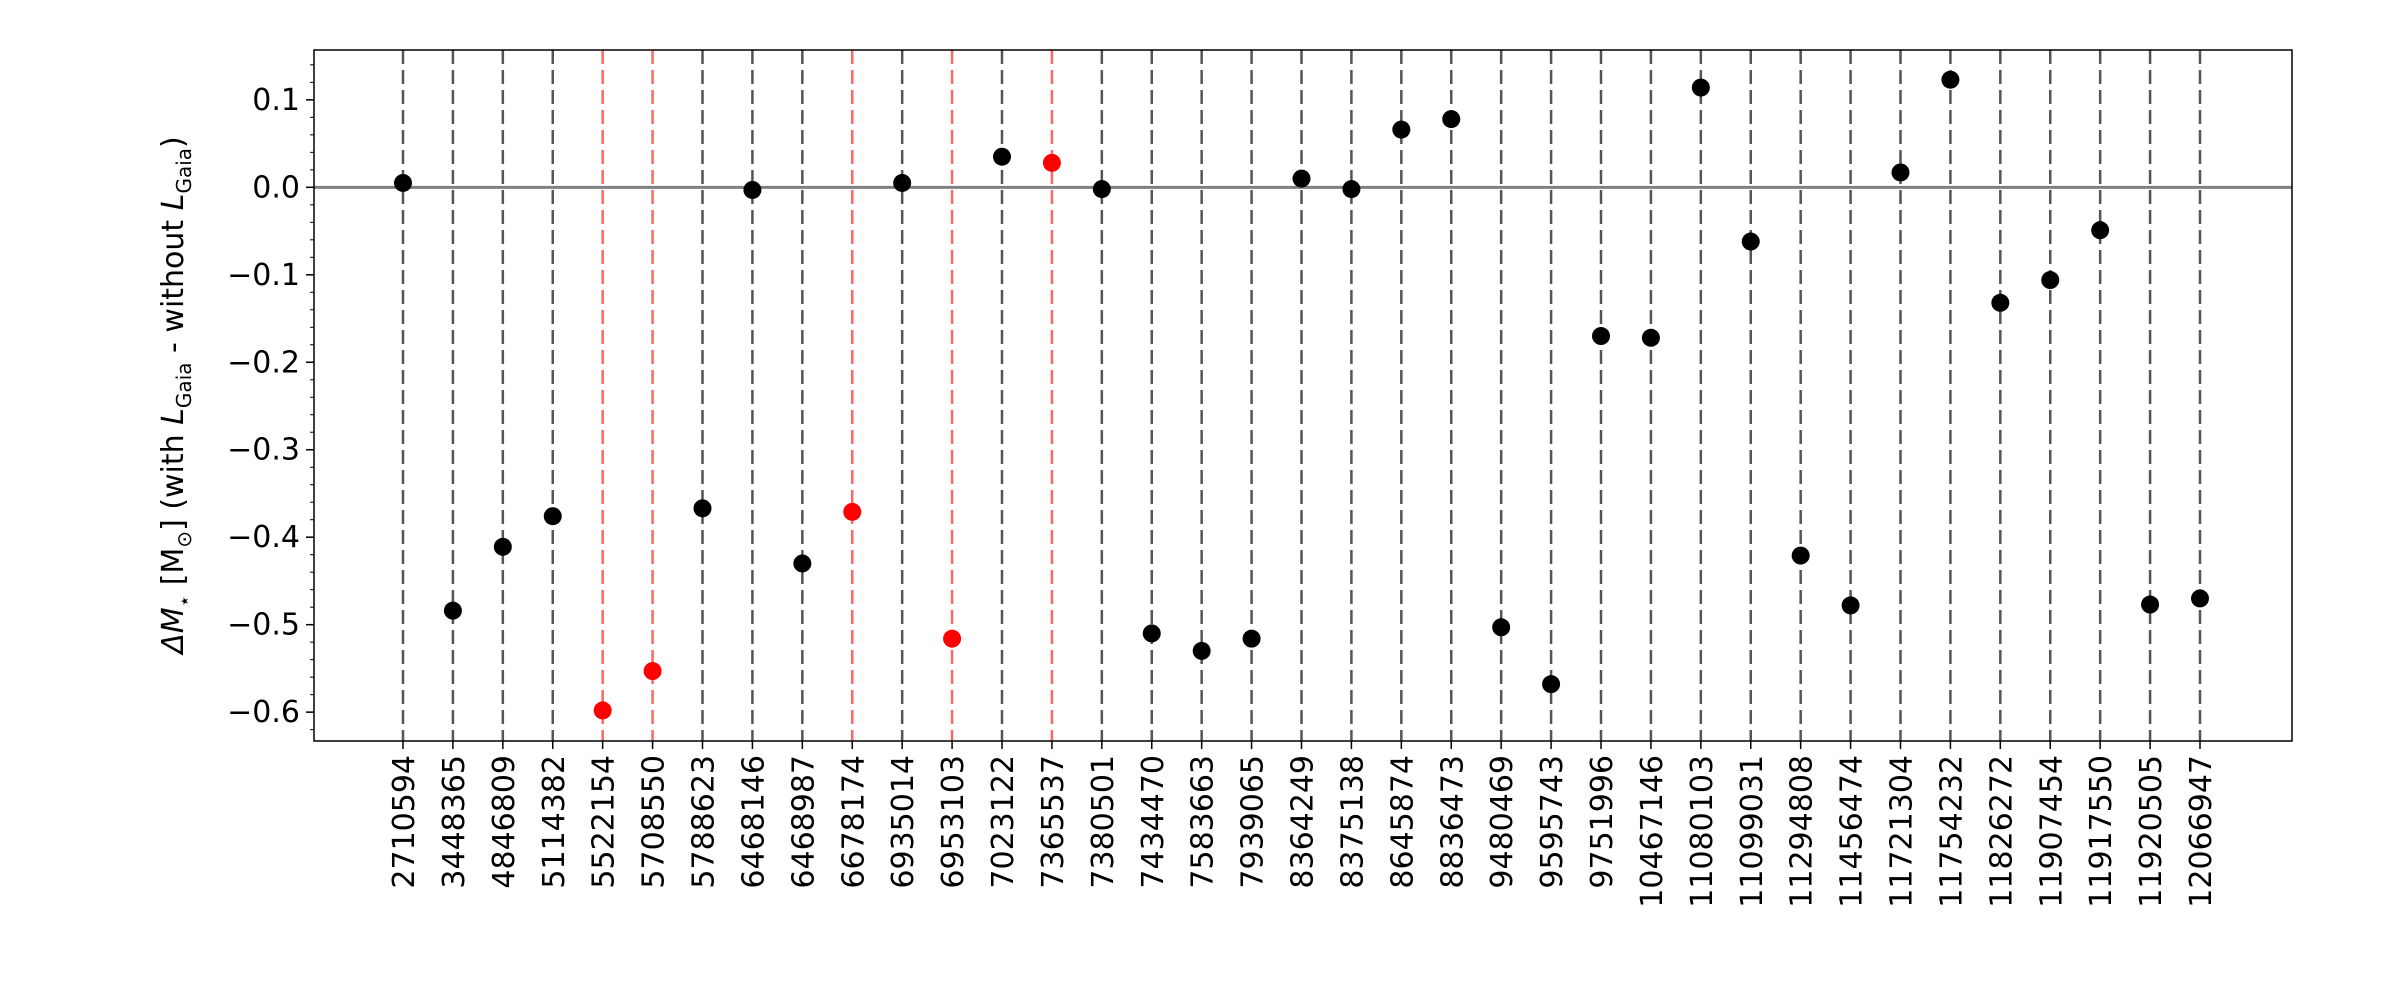 This screenshot has height=1000, width=2400. Describe the element at coordinates (173, 478) in the screenshot. I see `y-label-part: ] (with` at that location.